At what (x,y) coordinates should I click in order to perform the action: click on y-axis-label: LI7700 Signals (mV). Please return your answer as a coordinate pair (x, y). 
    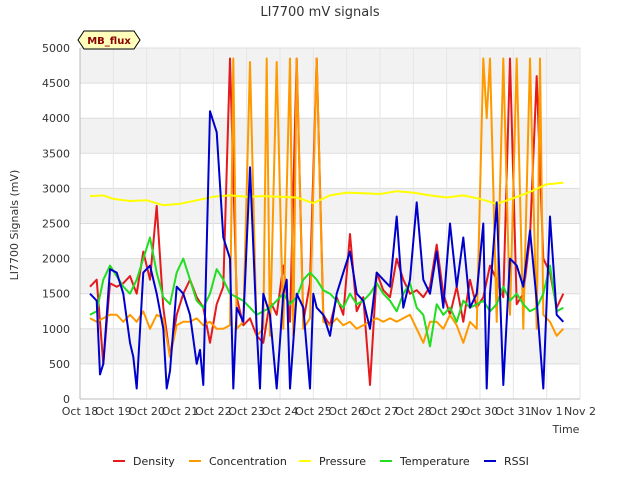
    Looking at the image, I should click on (14, 225).